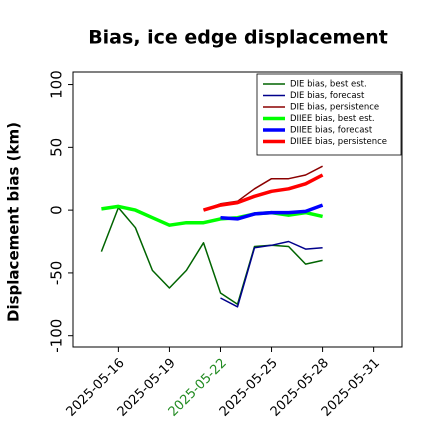 The image size is (440, 440). I want to click on legend-label: DIE bias, persistence, so click(334, 108).